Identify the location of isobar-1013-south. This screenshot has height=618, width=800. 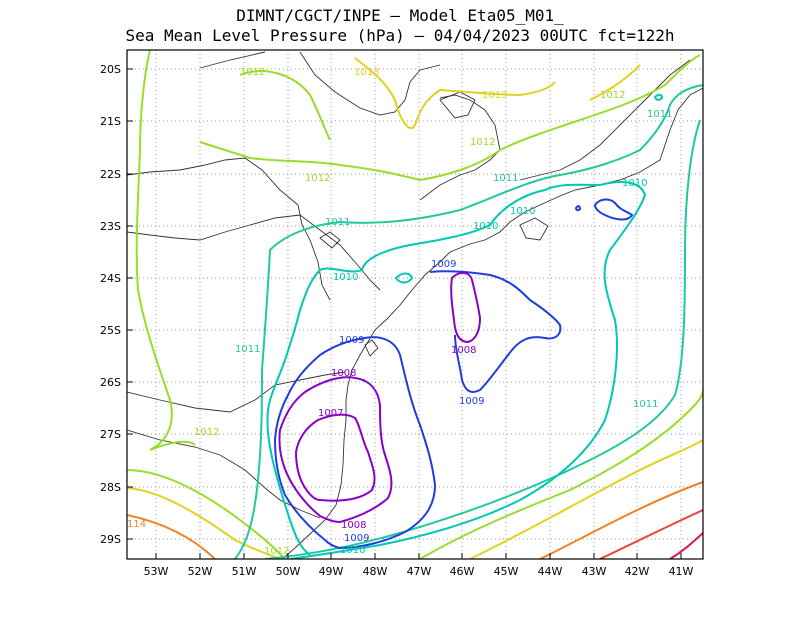
(204, 523).